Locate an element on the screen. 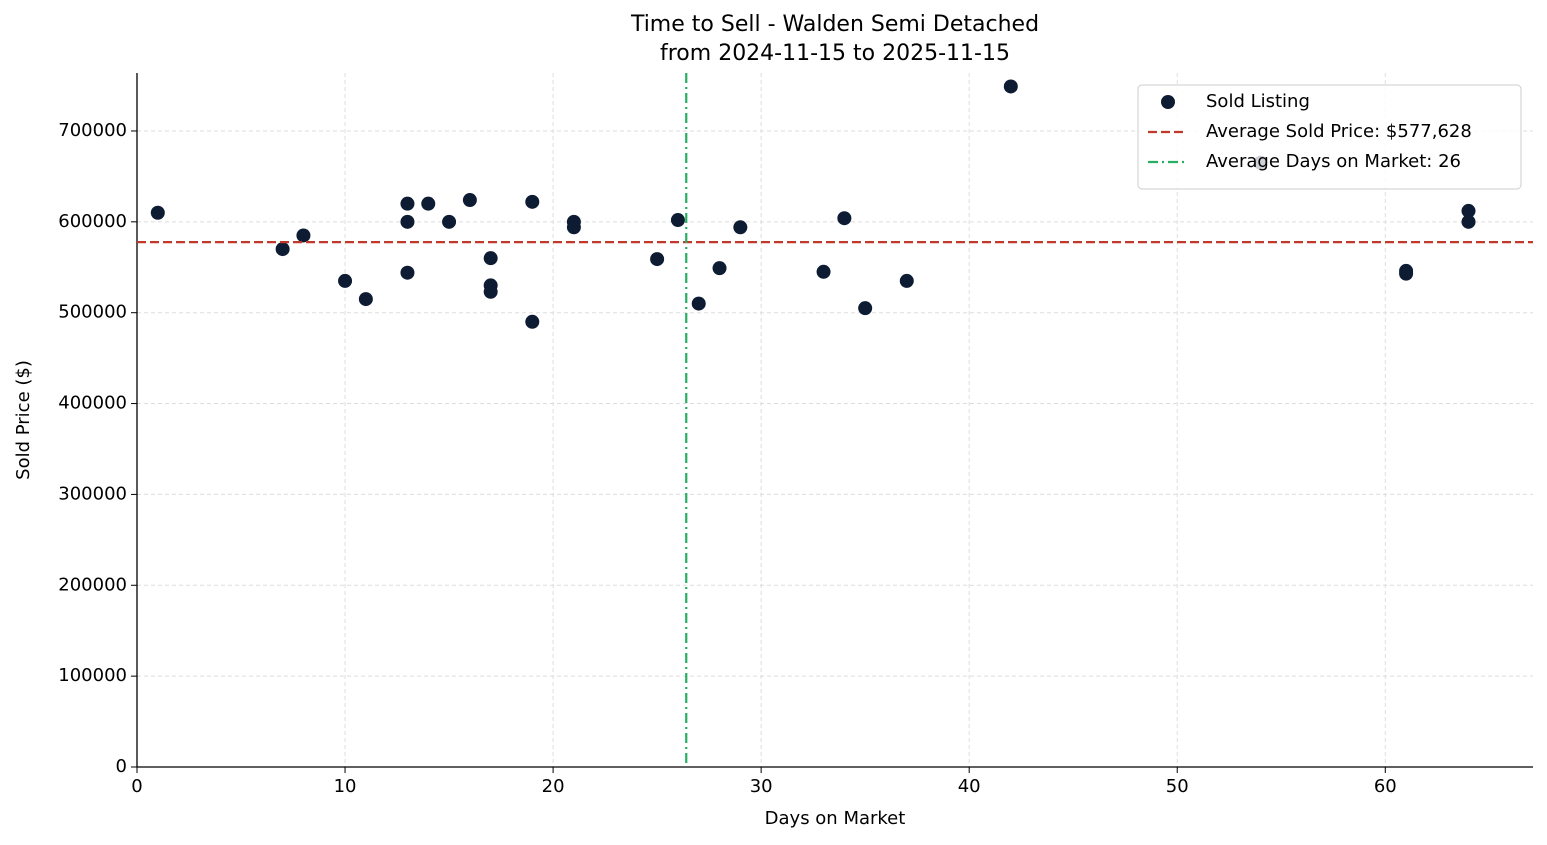 Image resolution: width=1547 pixels, height=845 pixels. x-tick-label: 30 is located at coordinates (761, 786).